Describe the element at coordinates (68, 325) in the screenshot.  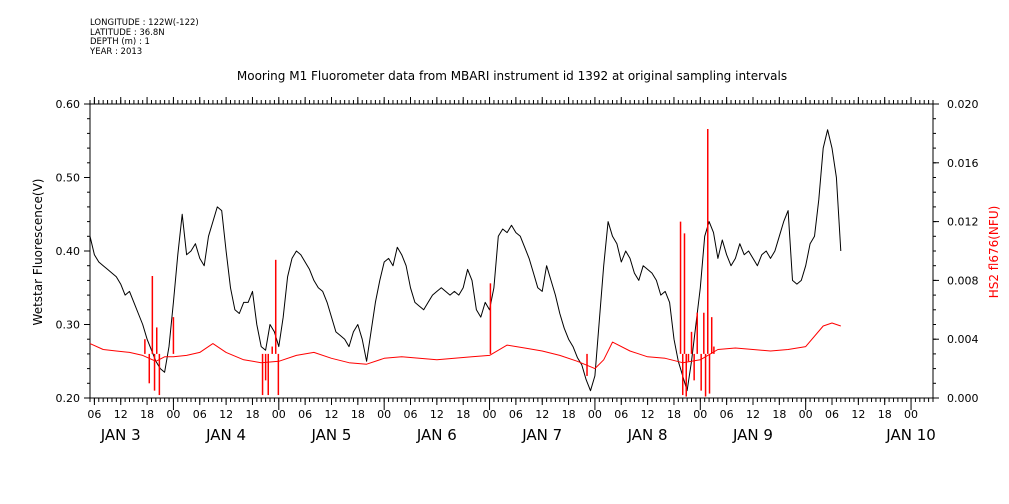
I see `y-left-tick-label: 0.30` at that location.